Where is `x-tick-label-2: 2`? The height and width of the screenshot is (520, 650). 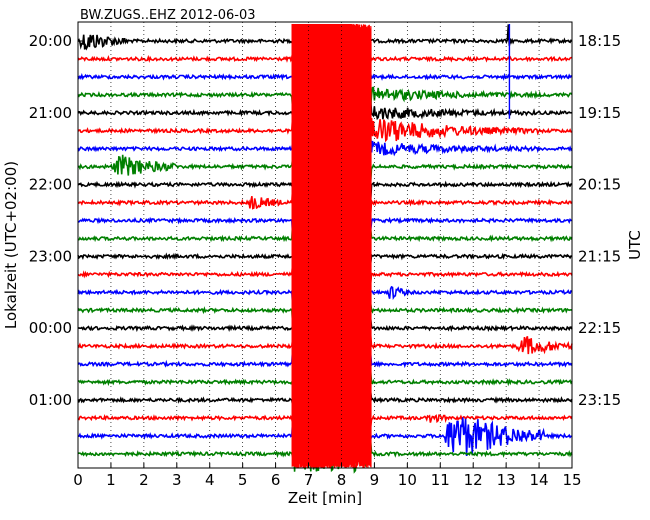 x-tick-label-2: 2 is located at coordinates (144, 480).